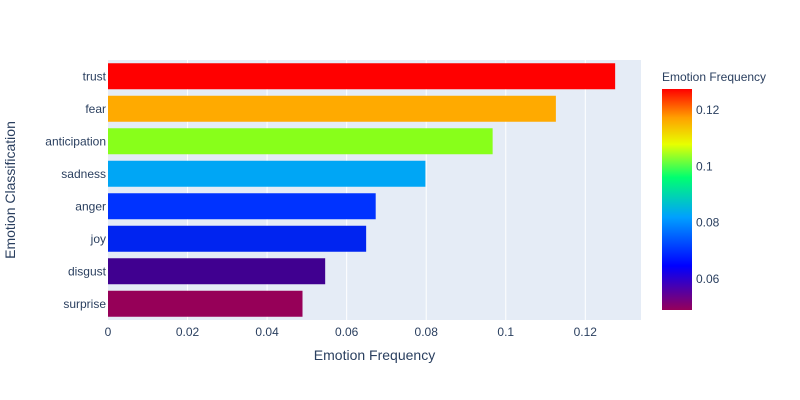 This screenshot has height=400, width=800. Describe the element at coordinates (95, 109) in the screenshot. I see `y-tick-label: fear` at that location.